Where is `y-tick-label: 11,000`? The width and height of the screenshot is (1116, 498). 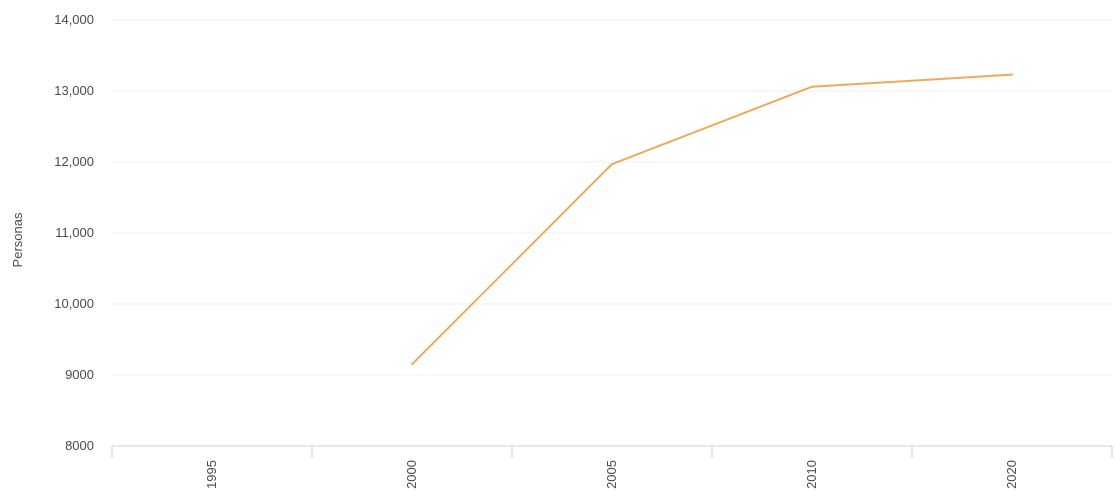 y-tick-label: 11,000 is located at coordinates (74, 232).